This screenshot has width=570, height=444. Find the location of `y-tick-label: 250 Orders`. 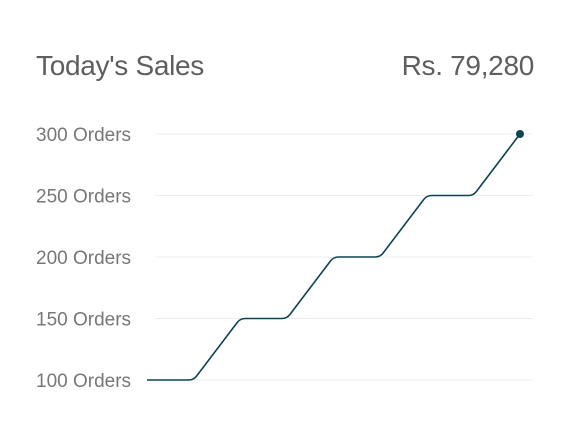

y-tick-label: 250 Orders is located at coordinates (83, 197).